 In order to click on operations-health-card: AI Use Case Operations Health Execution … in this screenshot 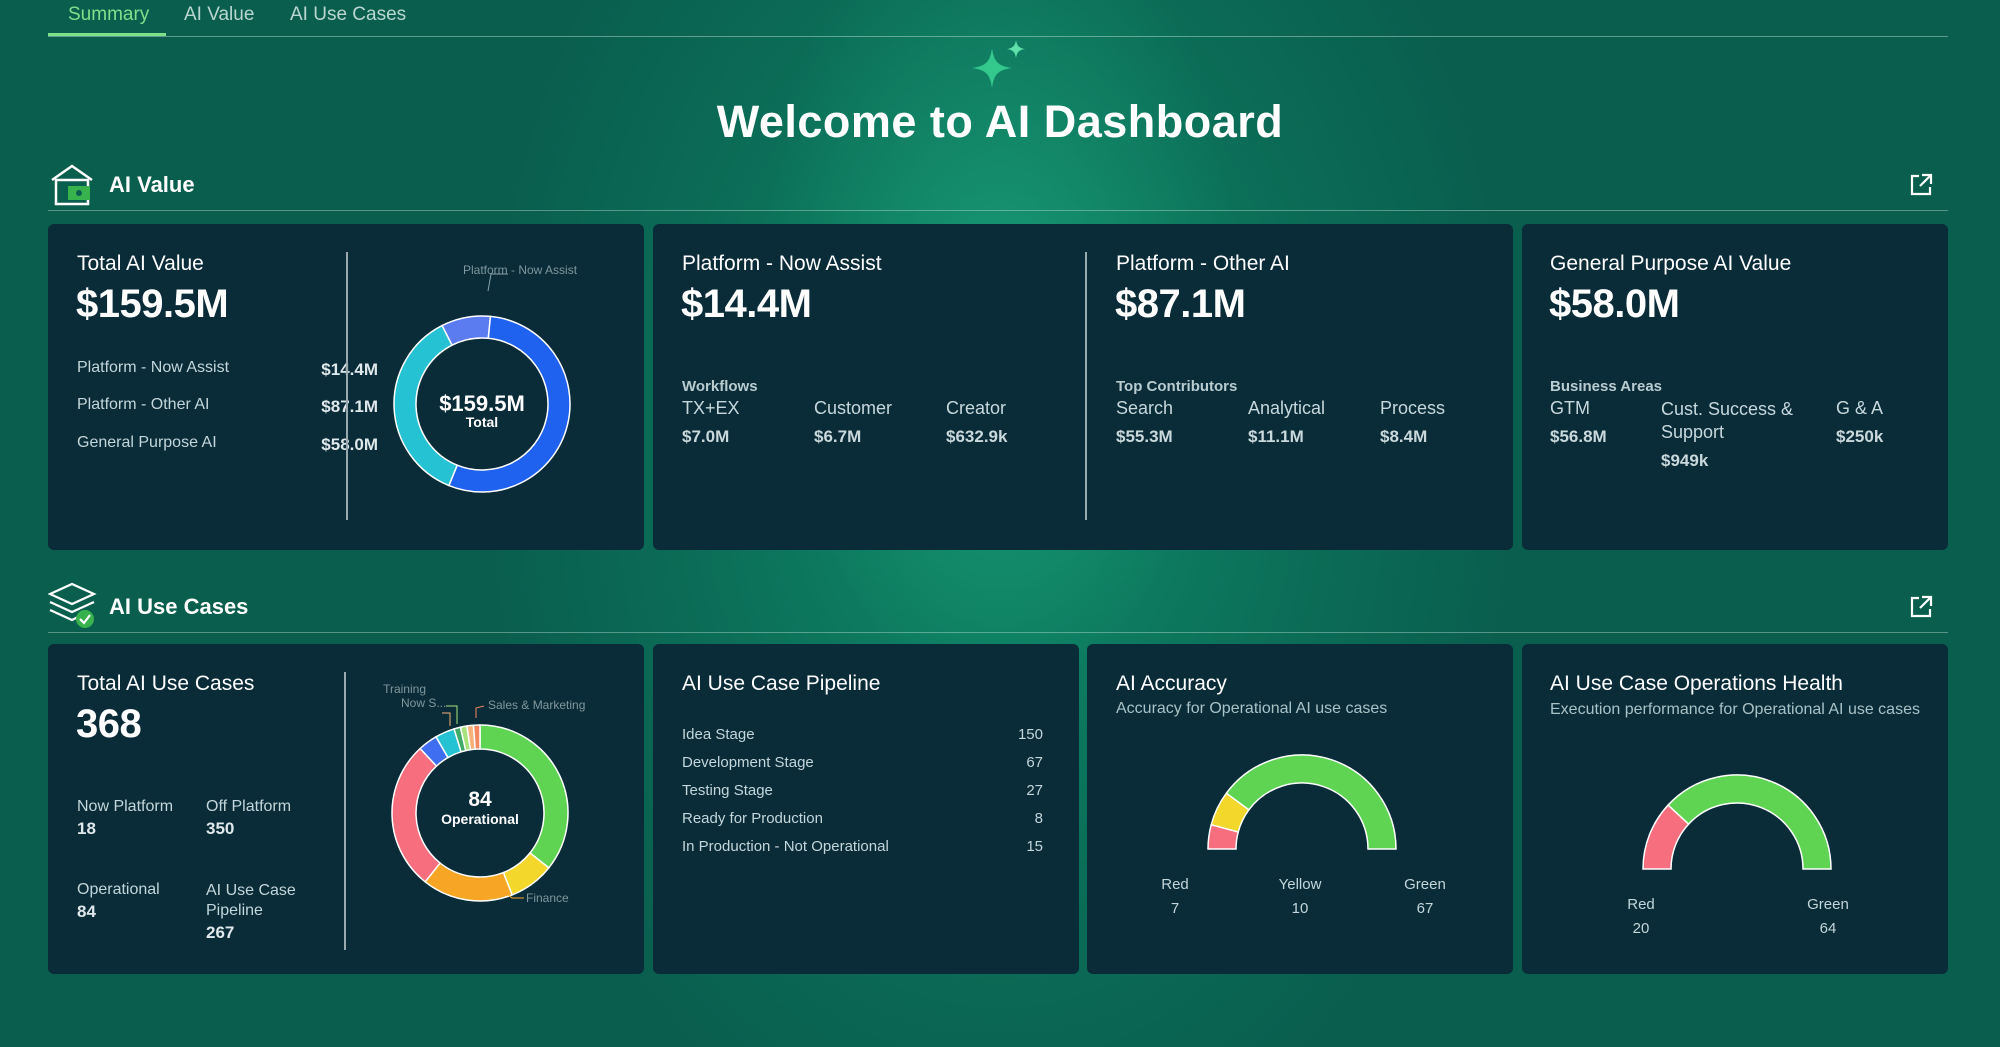, I will do `click(1735, 809)`.